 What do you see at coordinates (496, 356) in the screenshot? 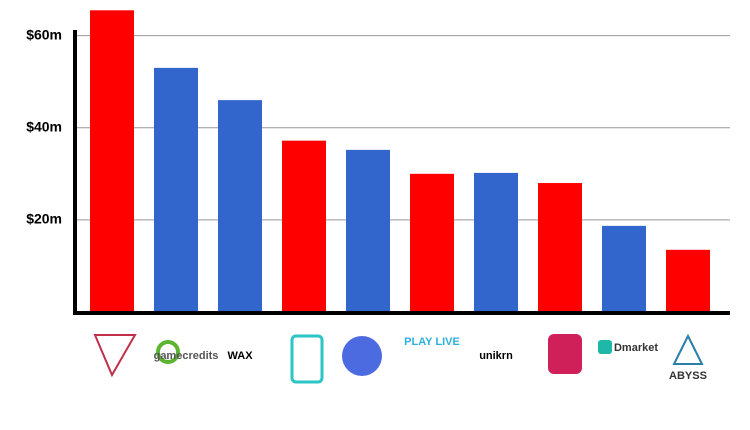
I see `x-tick-label: unikrn` at bounding box center [496, 356].